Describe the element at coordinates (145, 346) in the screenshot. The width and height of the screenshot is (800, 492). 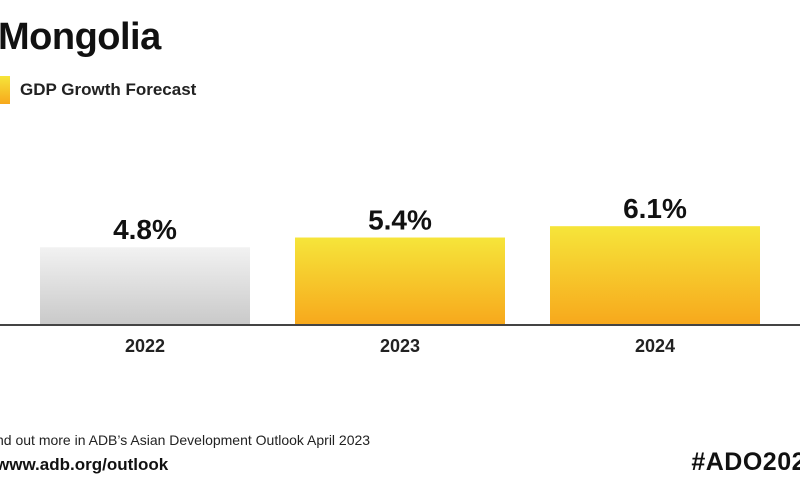
I see `x-tick-label-2022: 2022` at that location.